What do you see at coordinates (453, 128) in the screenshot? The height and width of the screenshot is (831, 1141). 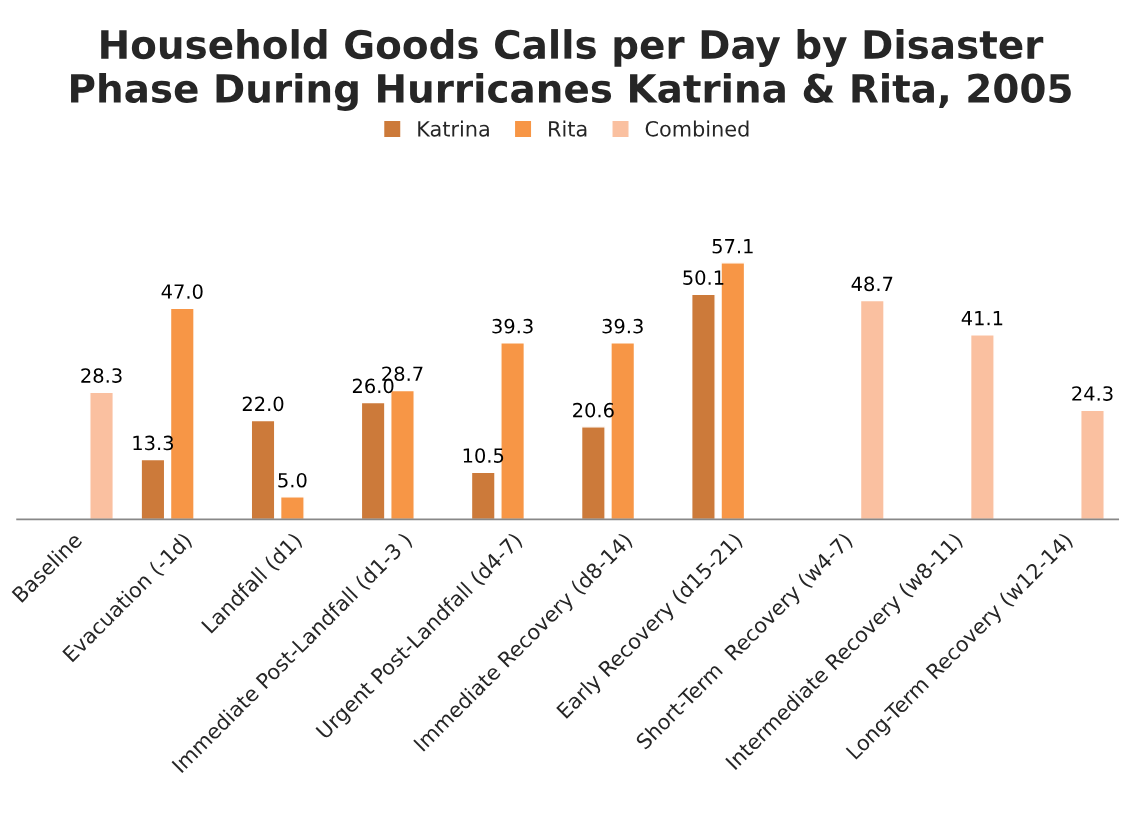 I see `legend-label: Katrina` at bounding box center [453, 128].